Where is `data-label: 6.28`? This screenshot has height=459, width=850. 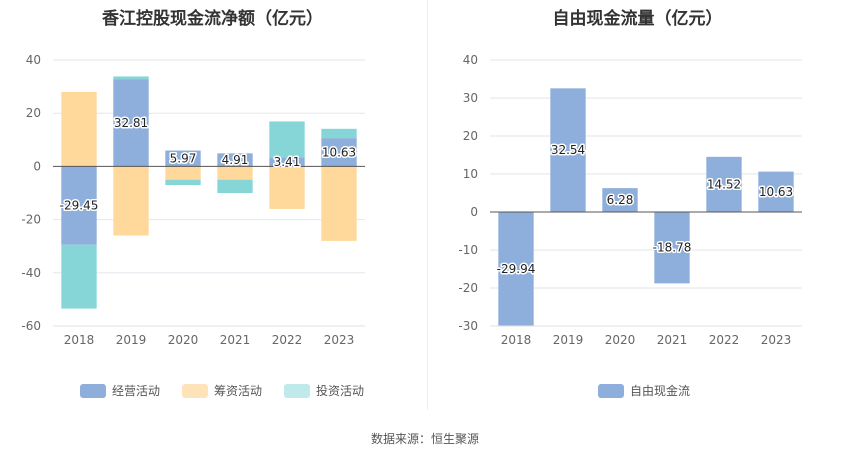
data-label: 6.28 is located at coordinates (620, 200).